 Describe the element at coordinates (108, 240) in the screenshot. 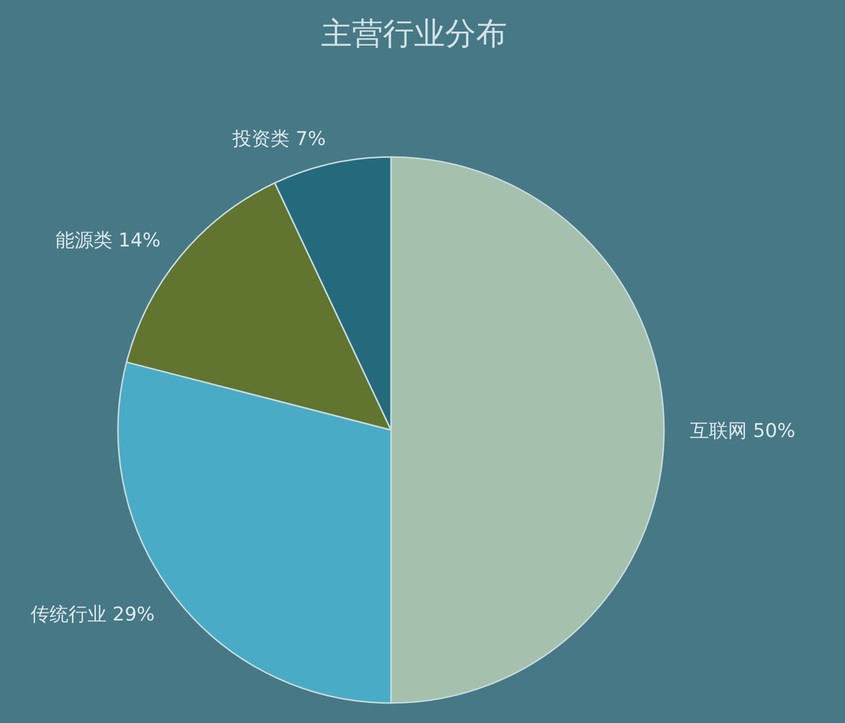

I see `slice-label: 能源类 14%` at that location.